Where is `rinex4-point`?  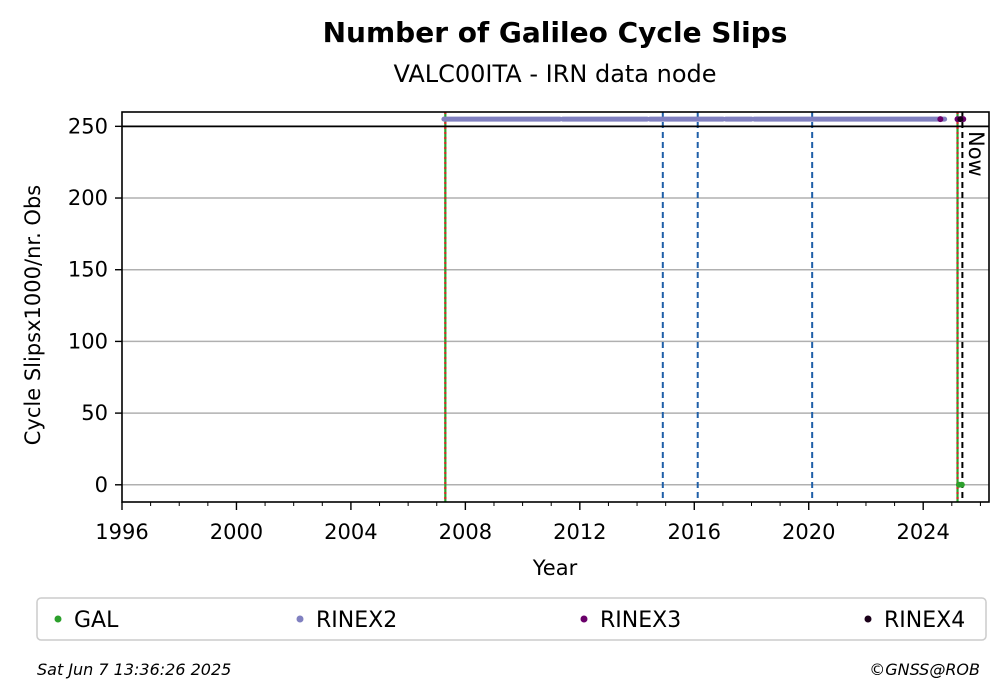 rinex4-point is located at coordinates (960, 119).